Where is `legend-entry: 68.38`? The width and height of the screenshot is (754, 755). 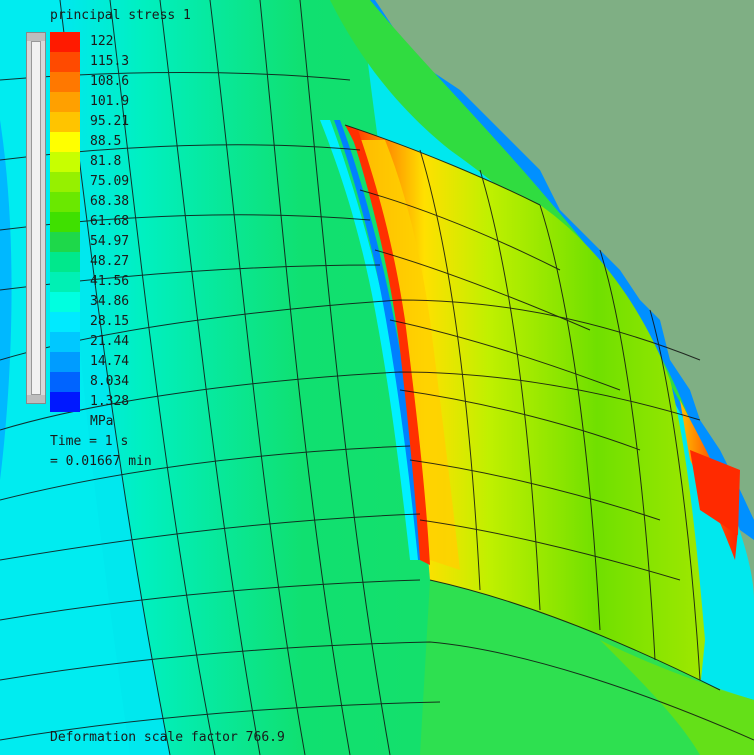
legend-entry: 68.38 is located at coordinates (120, 202).